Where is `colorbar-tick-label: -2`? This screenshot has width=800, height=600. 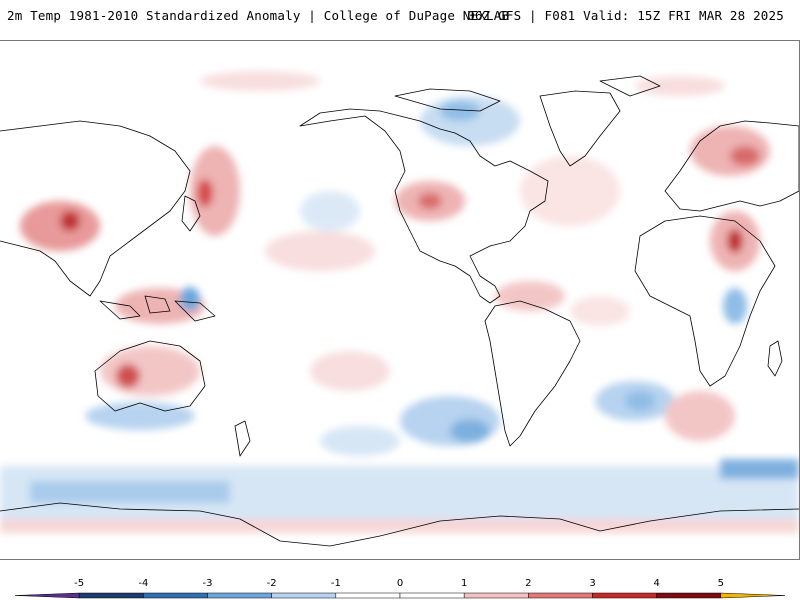 colorbar-tick-label: -2 is located at coordinates (271, 583).